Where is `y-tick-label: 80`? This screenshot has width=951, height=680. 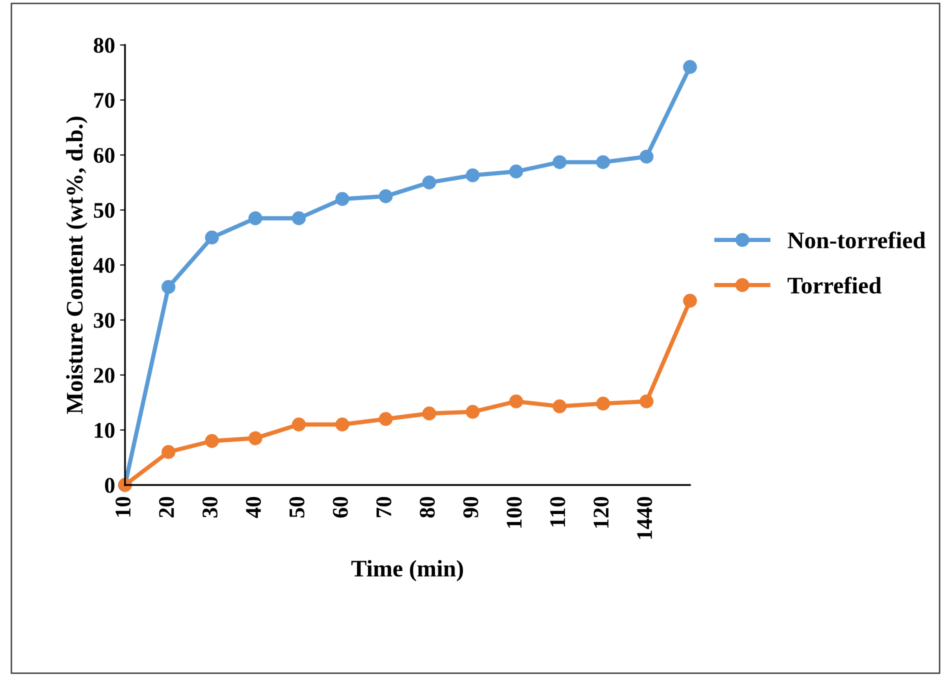
y-tick-label: 80 is located at coordinates (104, 45).